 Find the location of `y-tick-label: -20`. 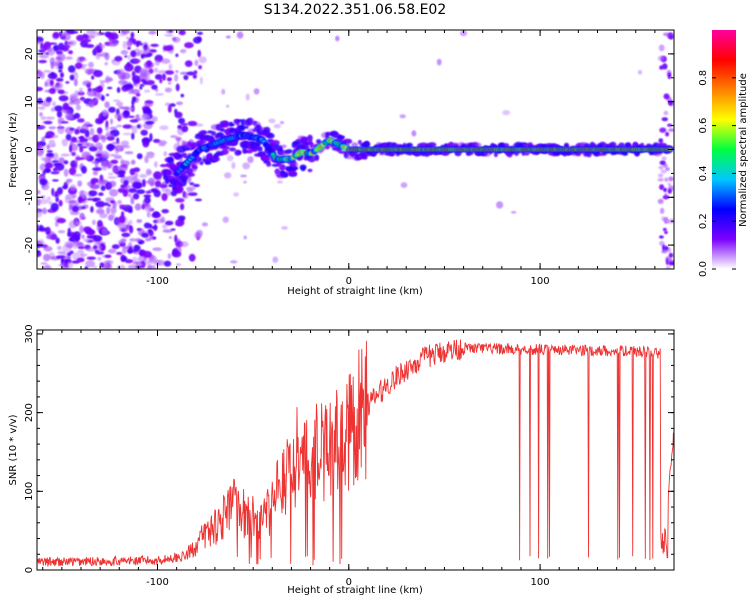

y-tick-label: -20 is located at coordinates (29, 245).